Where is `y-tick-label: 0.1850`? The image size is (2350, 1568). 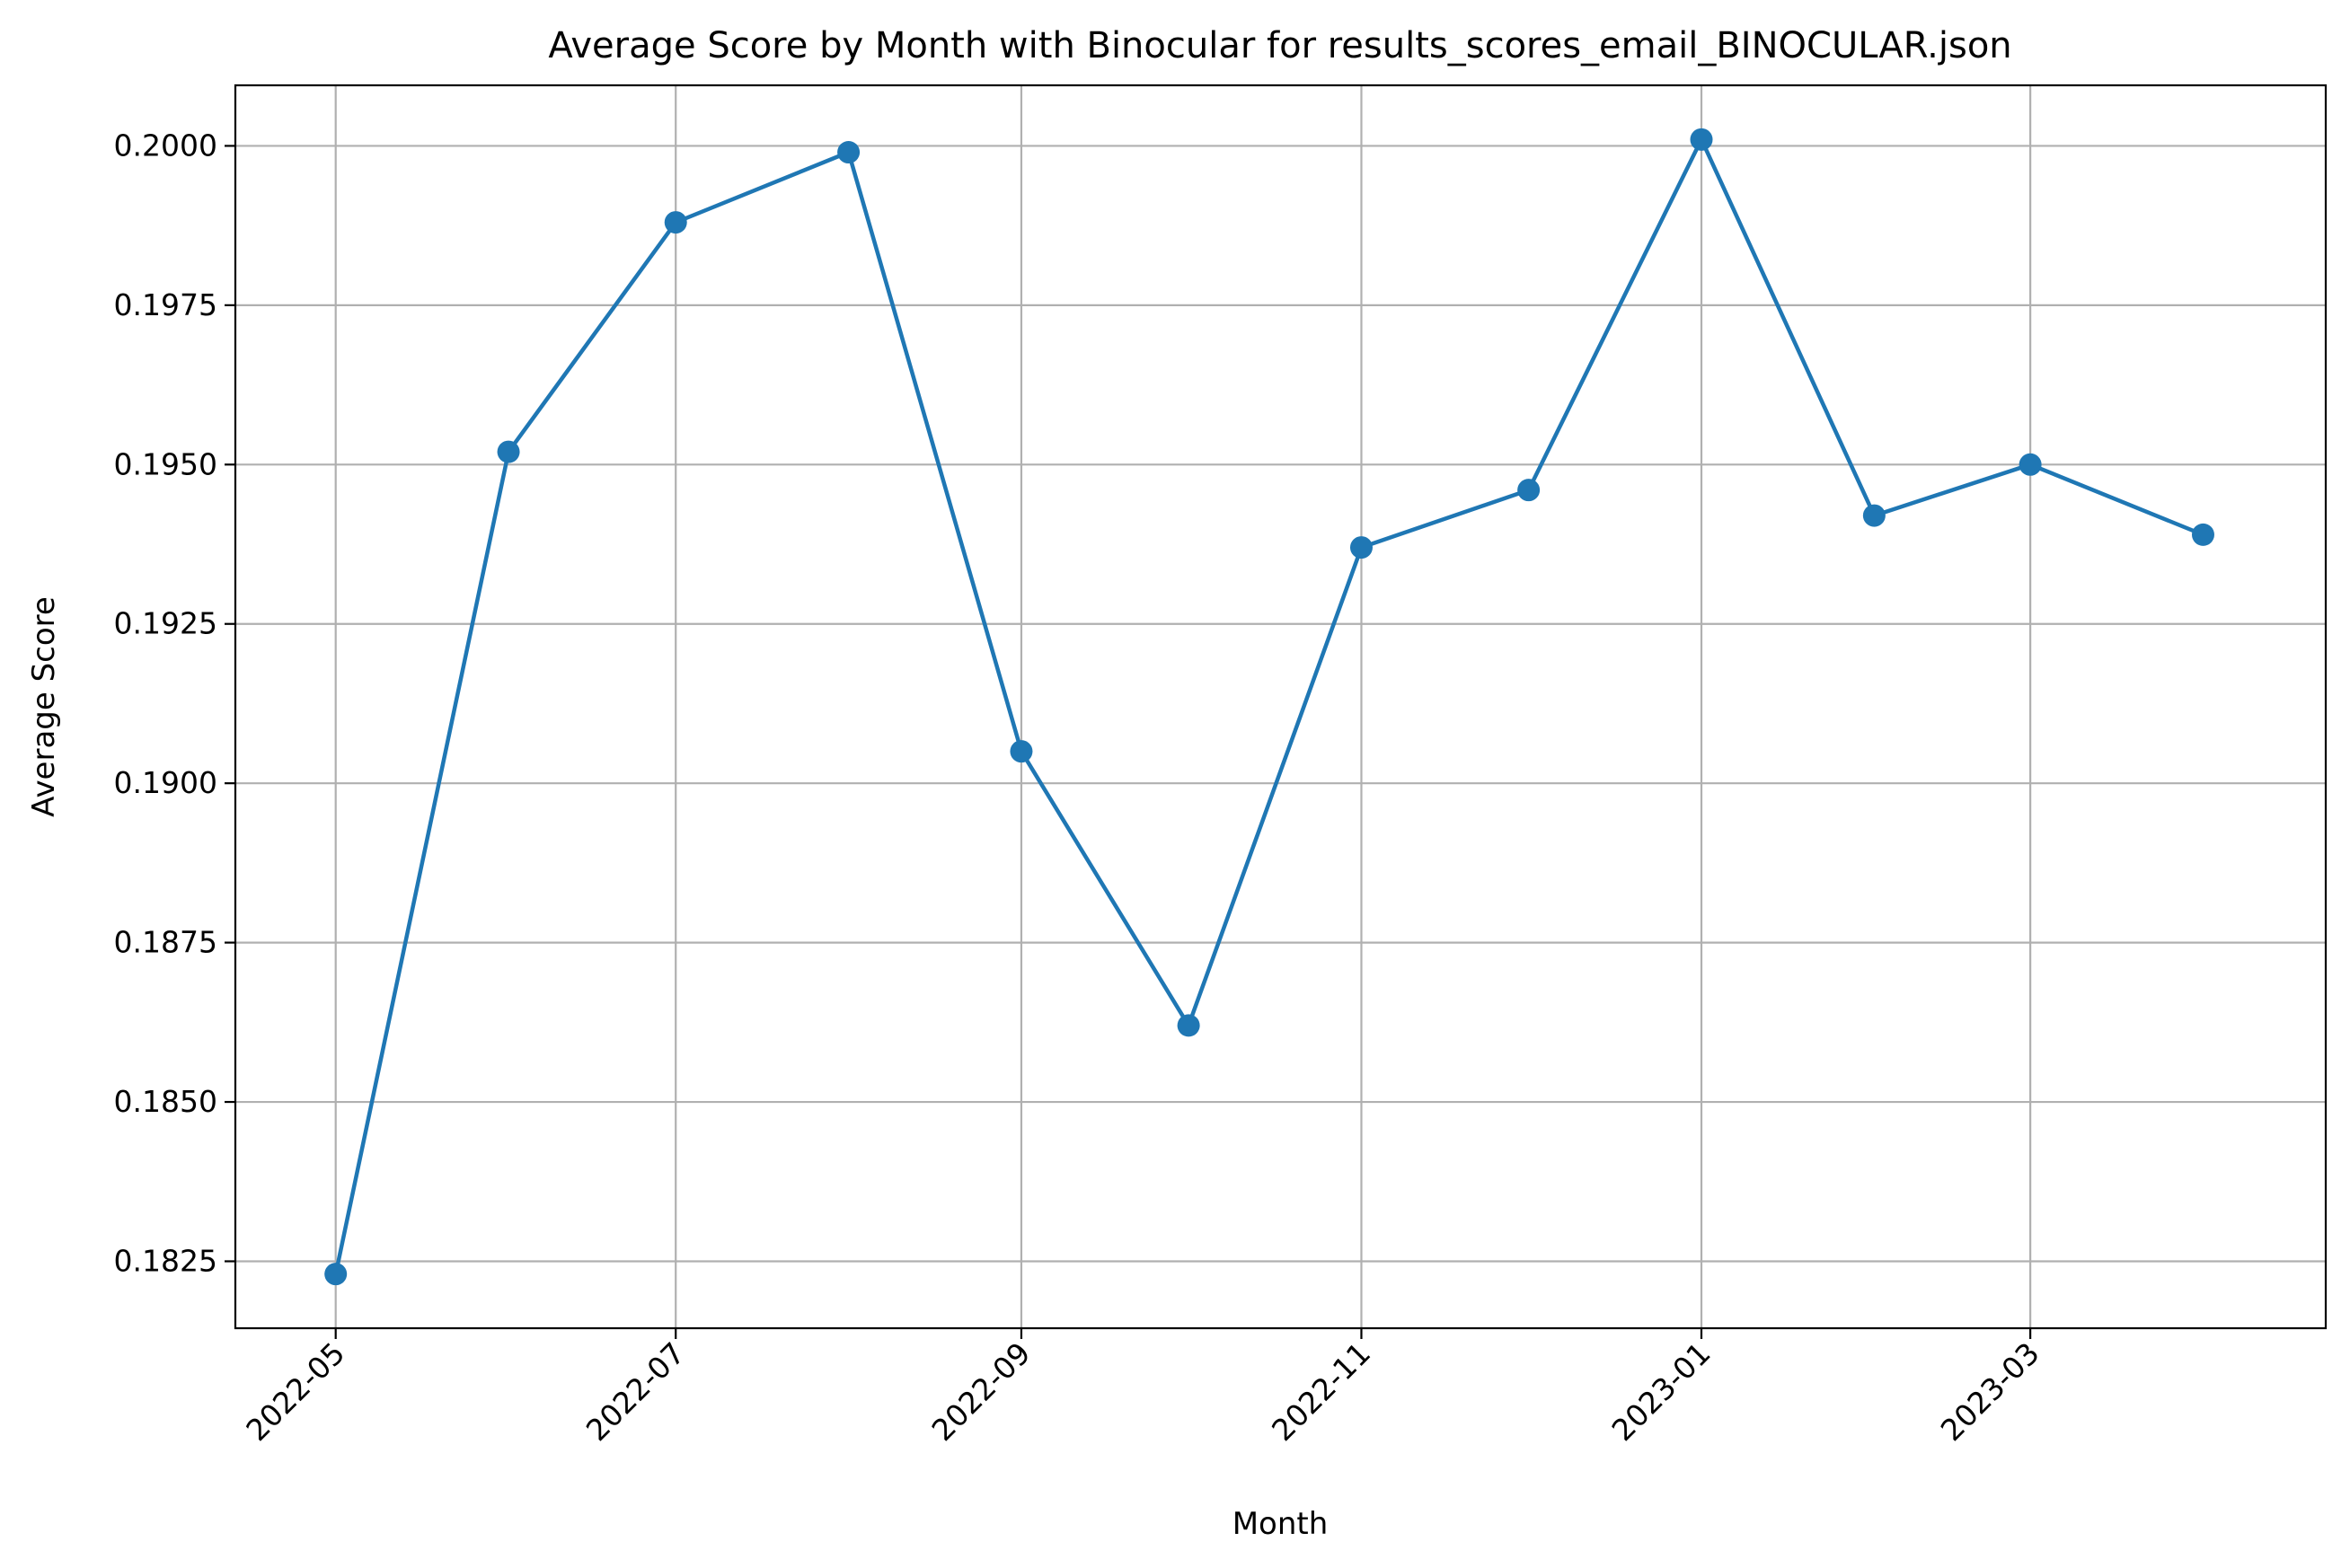
y-tick-label: 0.1850 is located at coordinates (165, 1101).